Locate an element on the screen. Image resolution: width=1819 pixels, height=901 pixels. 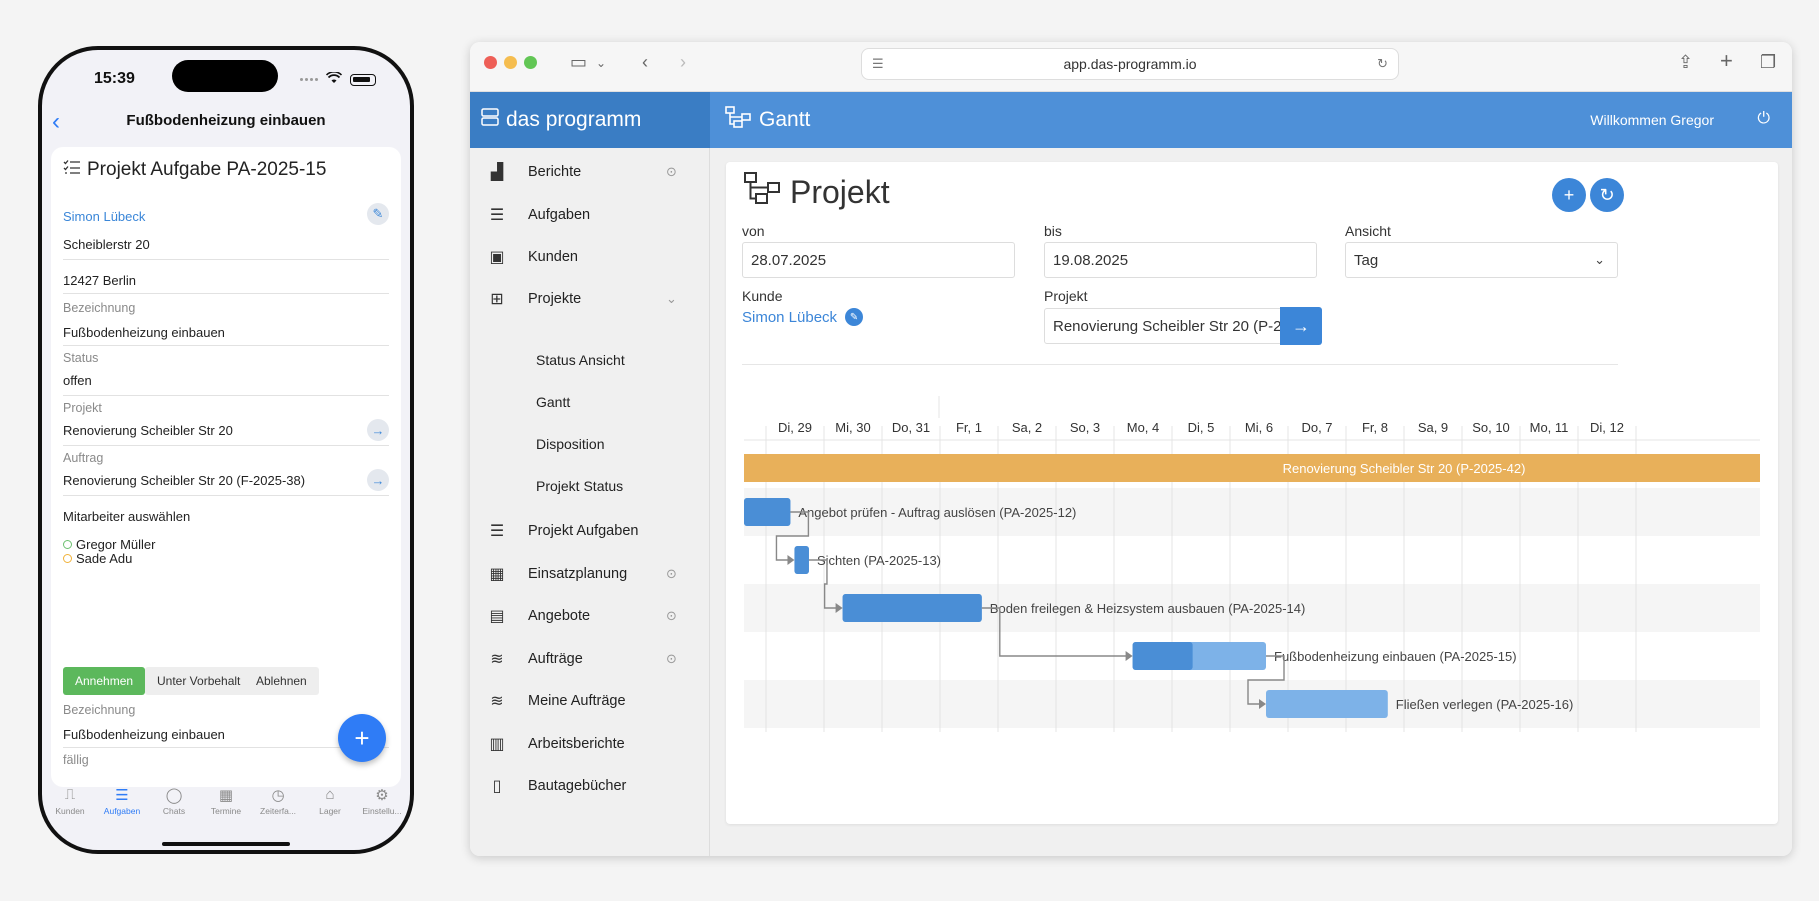
gantt-dependency-line is located at coordinates (824, 584).